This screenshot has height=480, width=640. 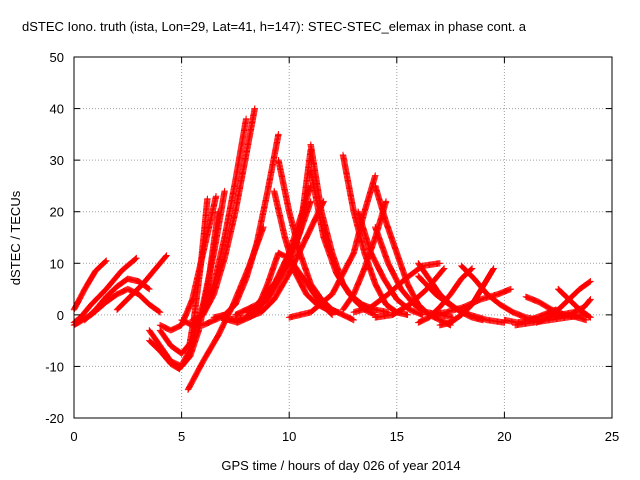 What do you see at coordinates (397, 436) in the screenshot?
I see `x-tick-label: 15` at bounding box center [397, 436].